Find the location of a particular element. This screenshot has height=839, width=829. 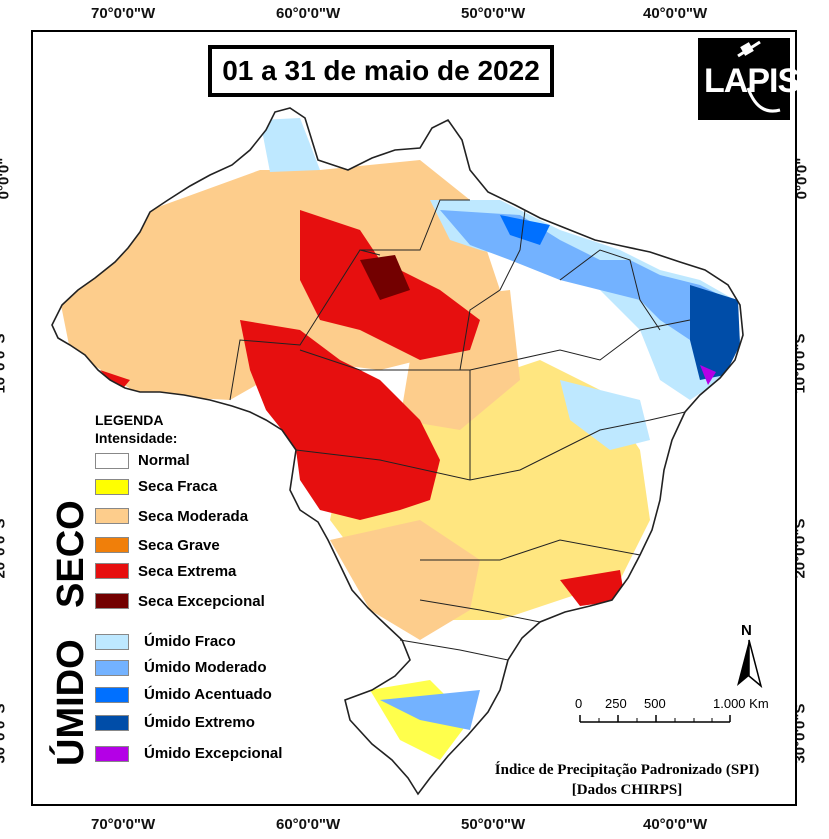

scale-label-0: 0 is located at coordinates (579, 703).